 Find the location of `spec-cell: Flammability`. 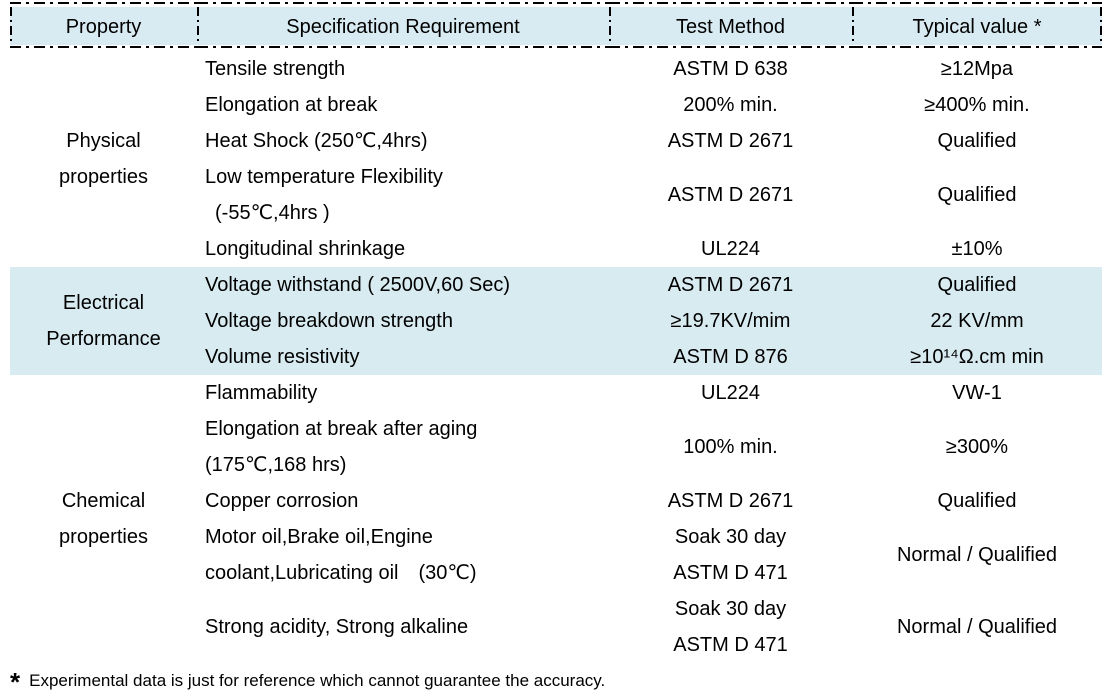

spec-cell: Flammability is located at coordinates (261, 393).